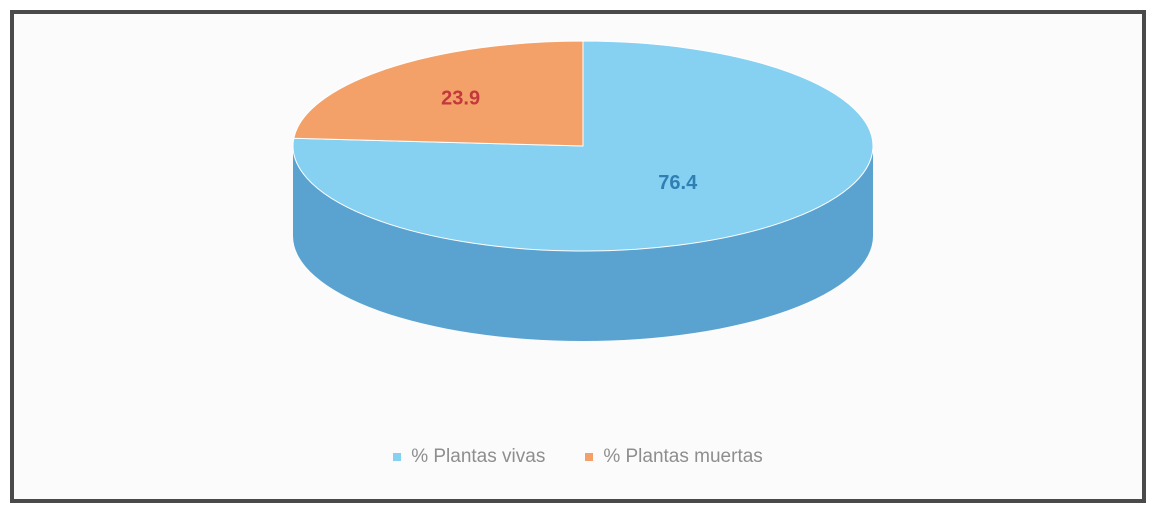 The height and width of the screenshot is (515, 1158). Describe the element at coordinates (460, 98) in the screenshot. I see `data-label-muertas: 23.9` at that location.